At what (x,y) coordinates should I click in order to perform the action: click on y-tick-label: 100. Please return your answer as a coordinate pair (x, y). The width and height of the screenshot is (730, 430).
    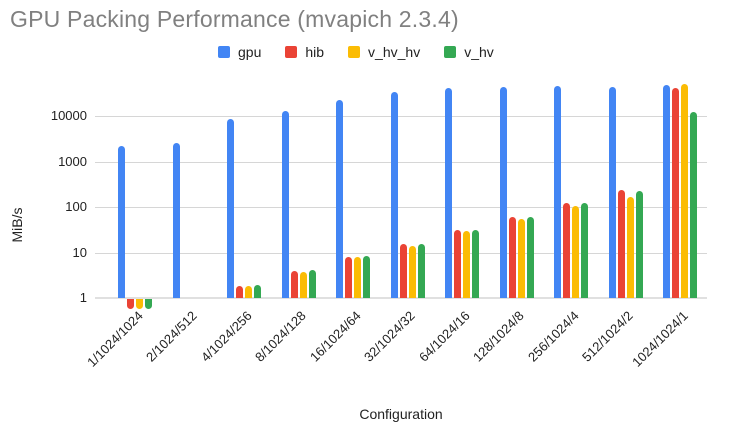
    Looking at the image, I should click on (76, 206).